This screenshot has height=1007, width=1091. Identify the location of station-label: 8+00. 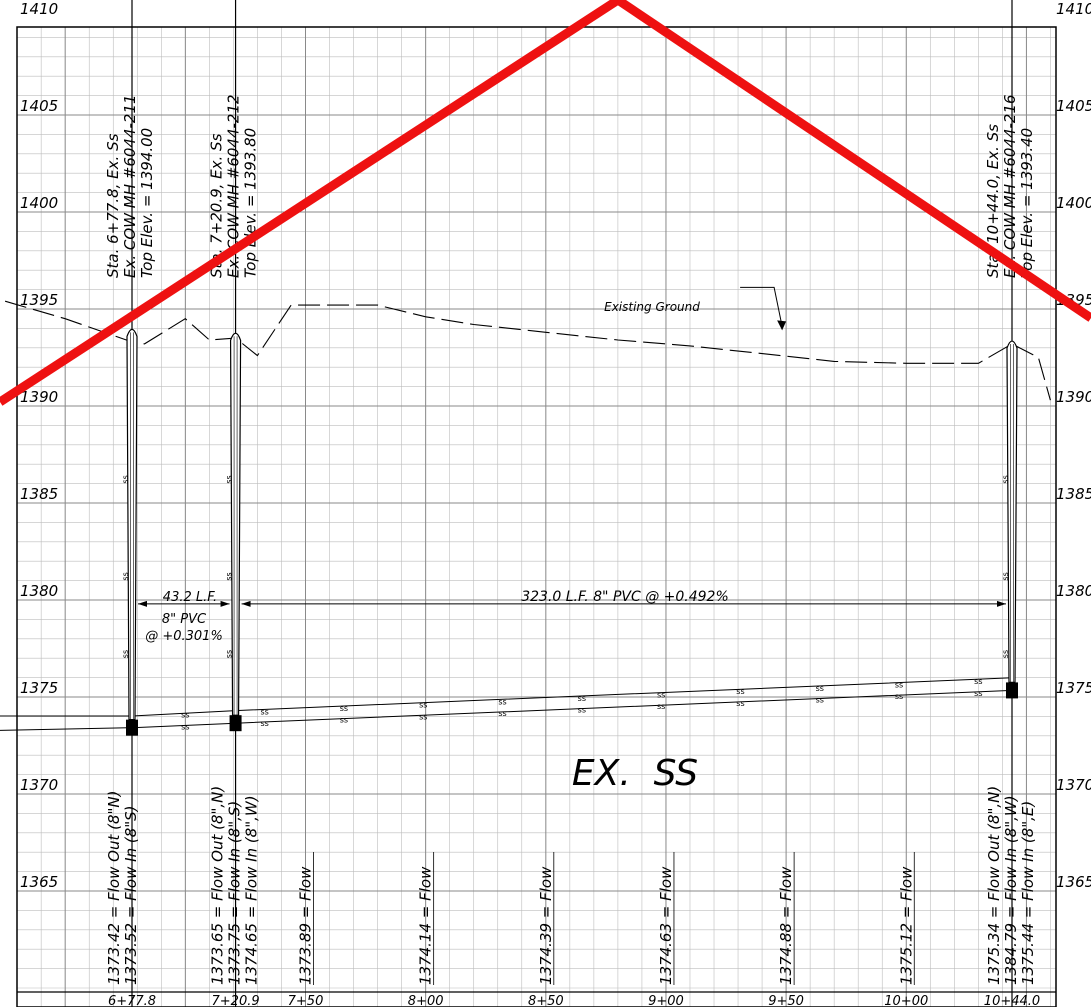
(426, 1000).